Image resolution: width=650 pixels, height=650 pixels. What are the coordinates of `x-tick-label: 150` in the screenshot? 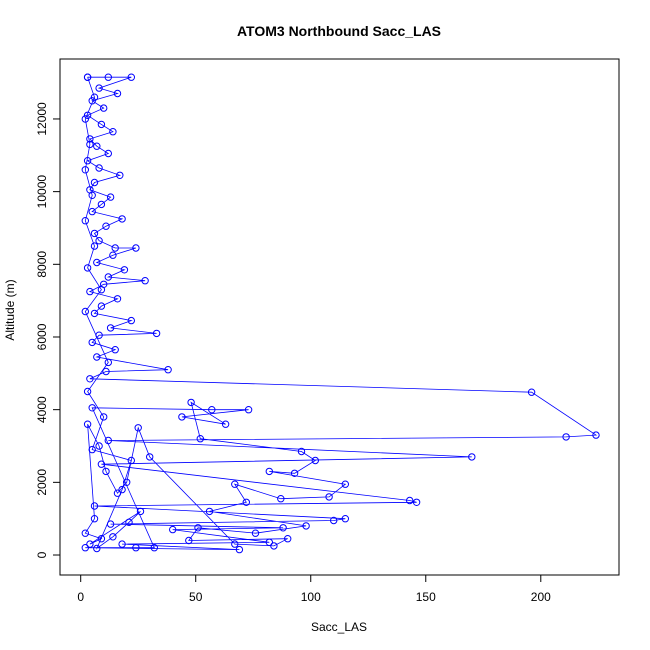 It's located at (426, 597).